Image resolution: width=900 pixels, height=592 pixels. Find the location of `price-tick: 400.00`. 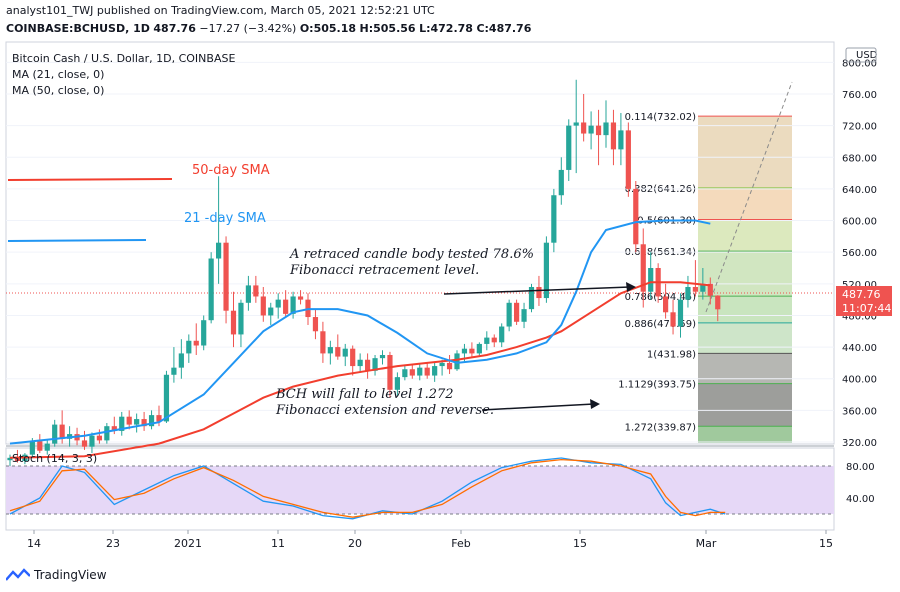

price-tick: 400.00 is located at coordinates (859, 380).